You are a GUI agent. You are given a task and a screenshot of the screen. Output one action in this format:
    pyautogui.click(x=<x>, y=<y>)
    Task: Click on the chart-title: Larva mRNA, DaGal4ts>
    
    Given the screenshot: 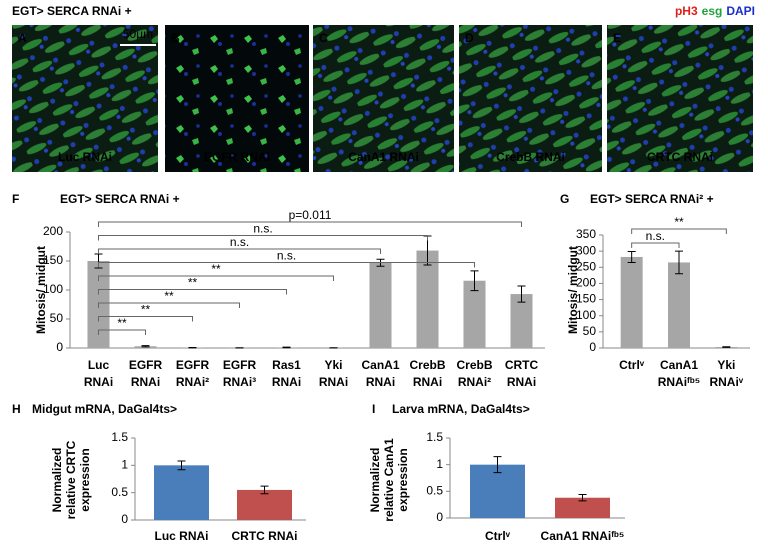 What is the action you would take?
    pyautogui.click(x=461, y=409)
    